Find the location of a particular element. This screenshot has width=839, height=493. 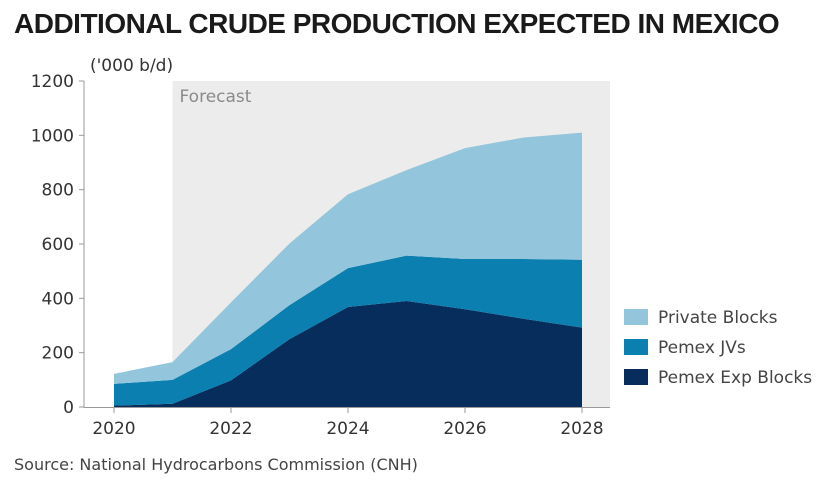

y-tick-label: 0 is located at coordinates (68, 408).